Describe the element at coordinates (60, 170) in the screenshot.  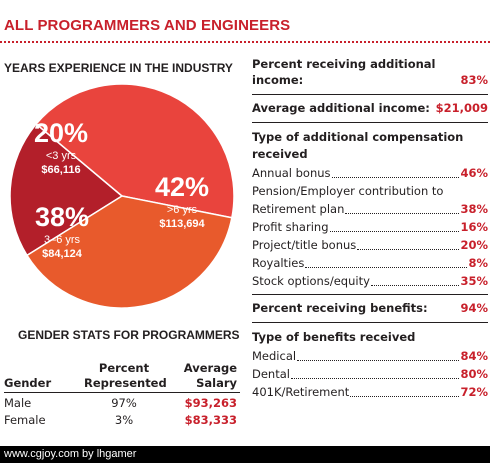
I see `slice-salary-label: $66,116` at that location.